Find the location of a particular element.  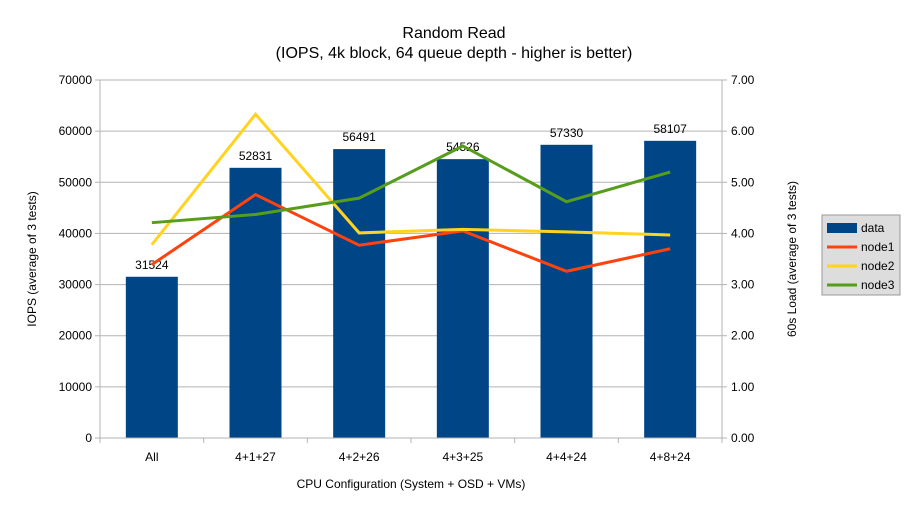

y2-tick-label: 4.00 is located at coordinates (743, 233).